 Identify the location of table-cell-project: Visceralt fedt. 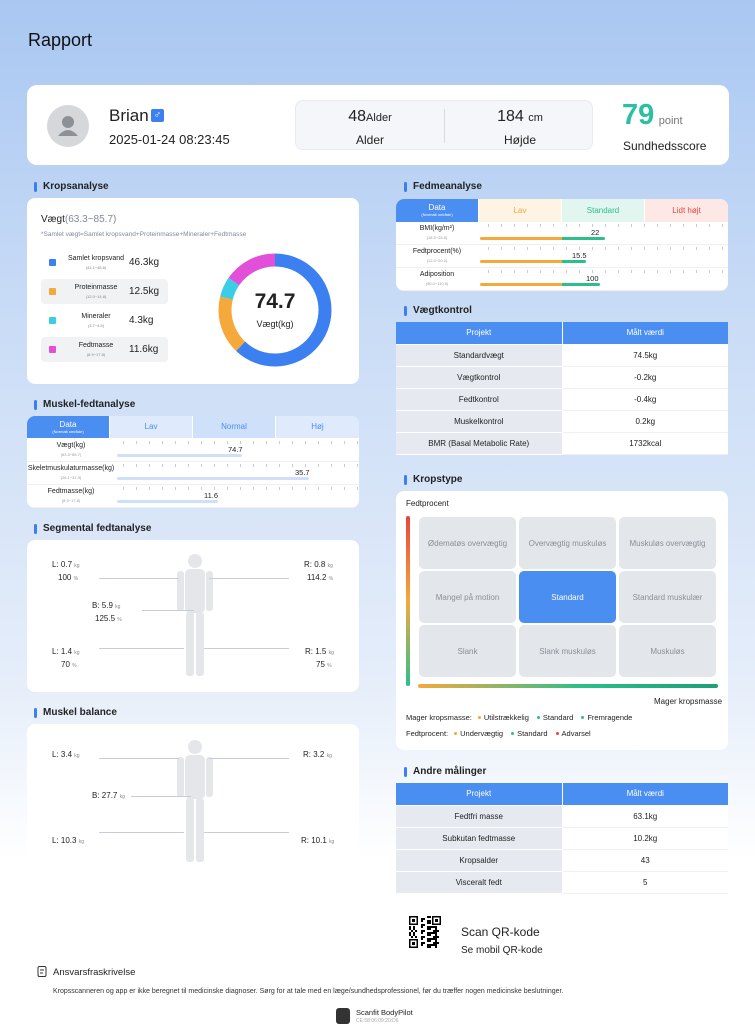
(479, 882).